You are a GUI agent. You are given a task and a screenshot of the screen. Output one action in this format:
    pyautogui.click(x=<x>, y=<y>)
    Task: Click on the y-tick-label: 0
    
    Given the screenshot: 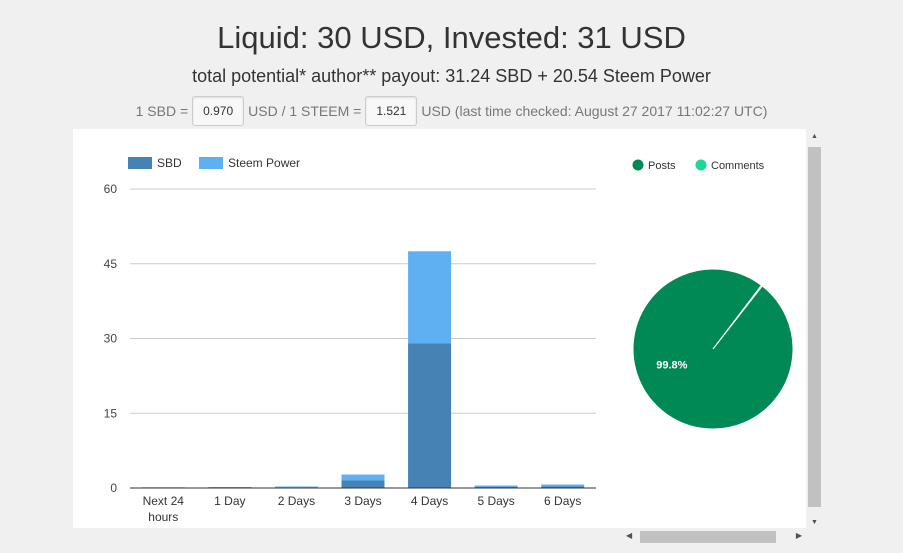 What is the action you would take?
    pyautogui.click(x=113, y=488)
    